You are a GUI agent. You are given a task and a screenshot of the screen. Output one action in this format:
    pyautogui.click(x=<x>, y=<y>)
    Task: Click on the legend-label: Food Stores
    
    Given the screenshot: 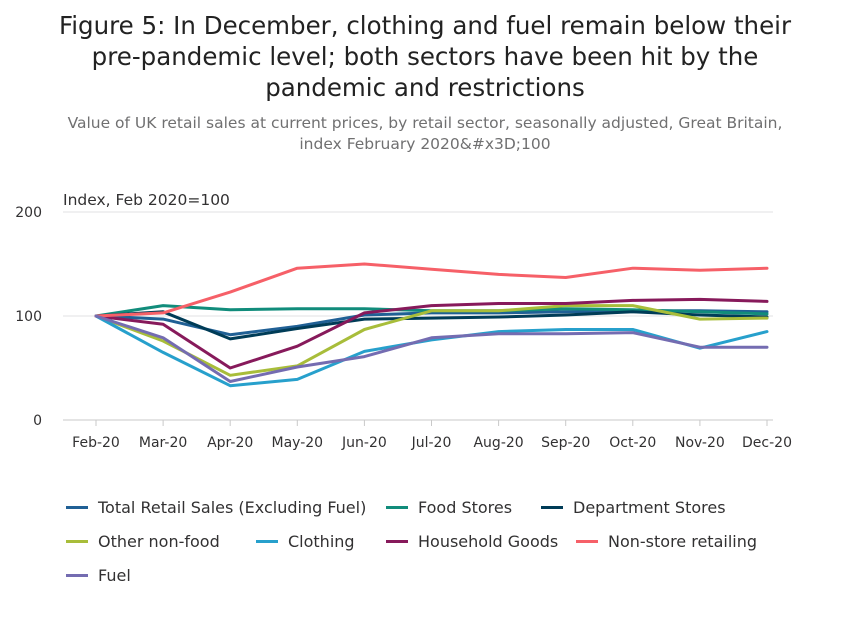 What is the action you would take?
    pyautogui.click(x=465, y=507)
    